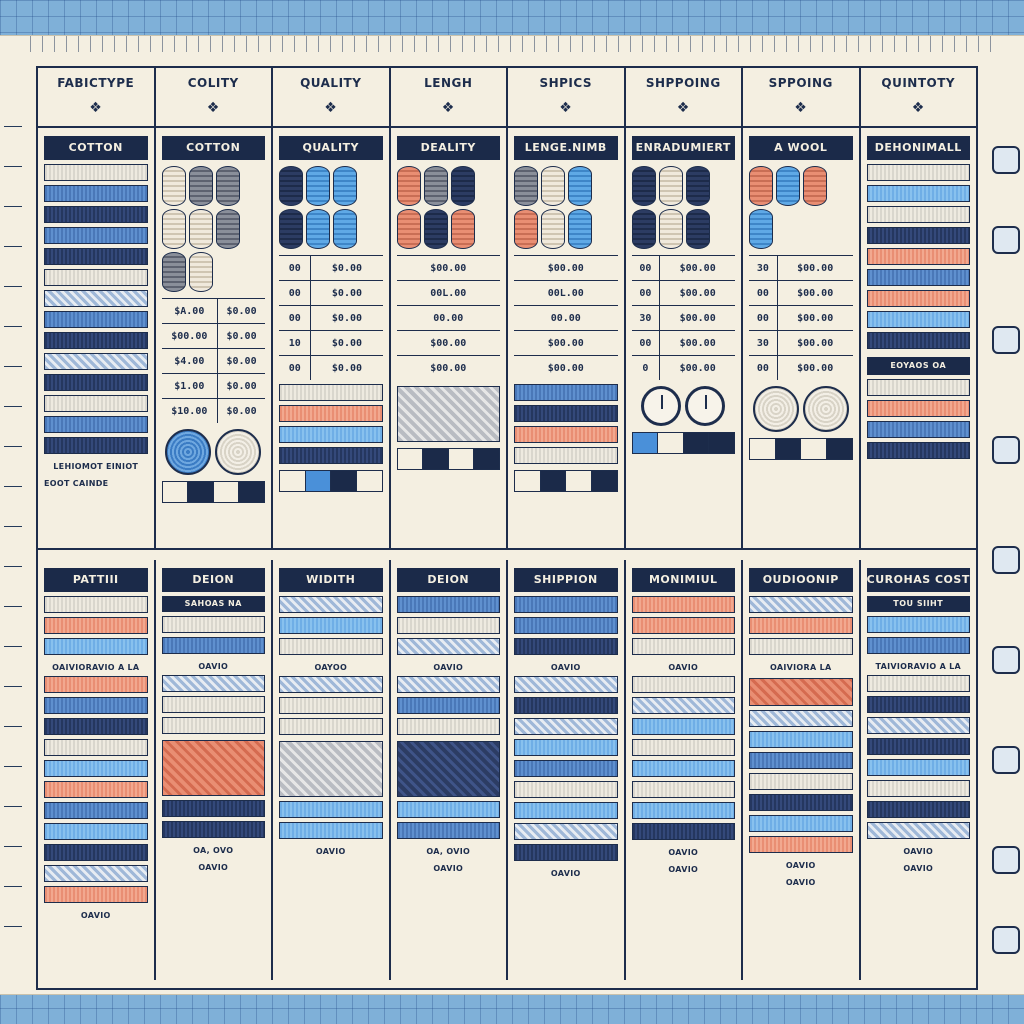 The height and width of the screenshot is (1024, 1024). What do you see at coordinates (802, 97) in the screenshot?
I see `header-sppoing: SPPOING ❖` at bounding box center [802, 97].